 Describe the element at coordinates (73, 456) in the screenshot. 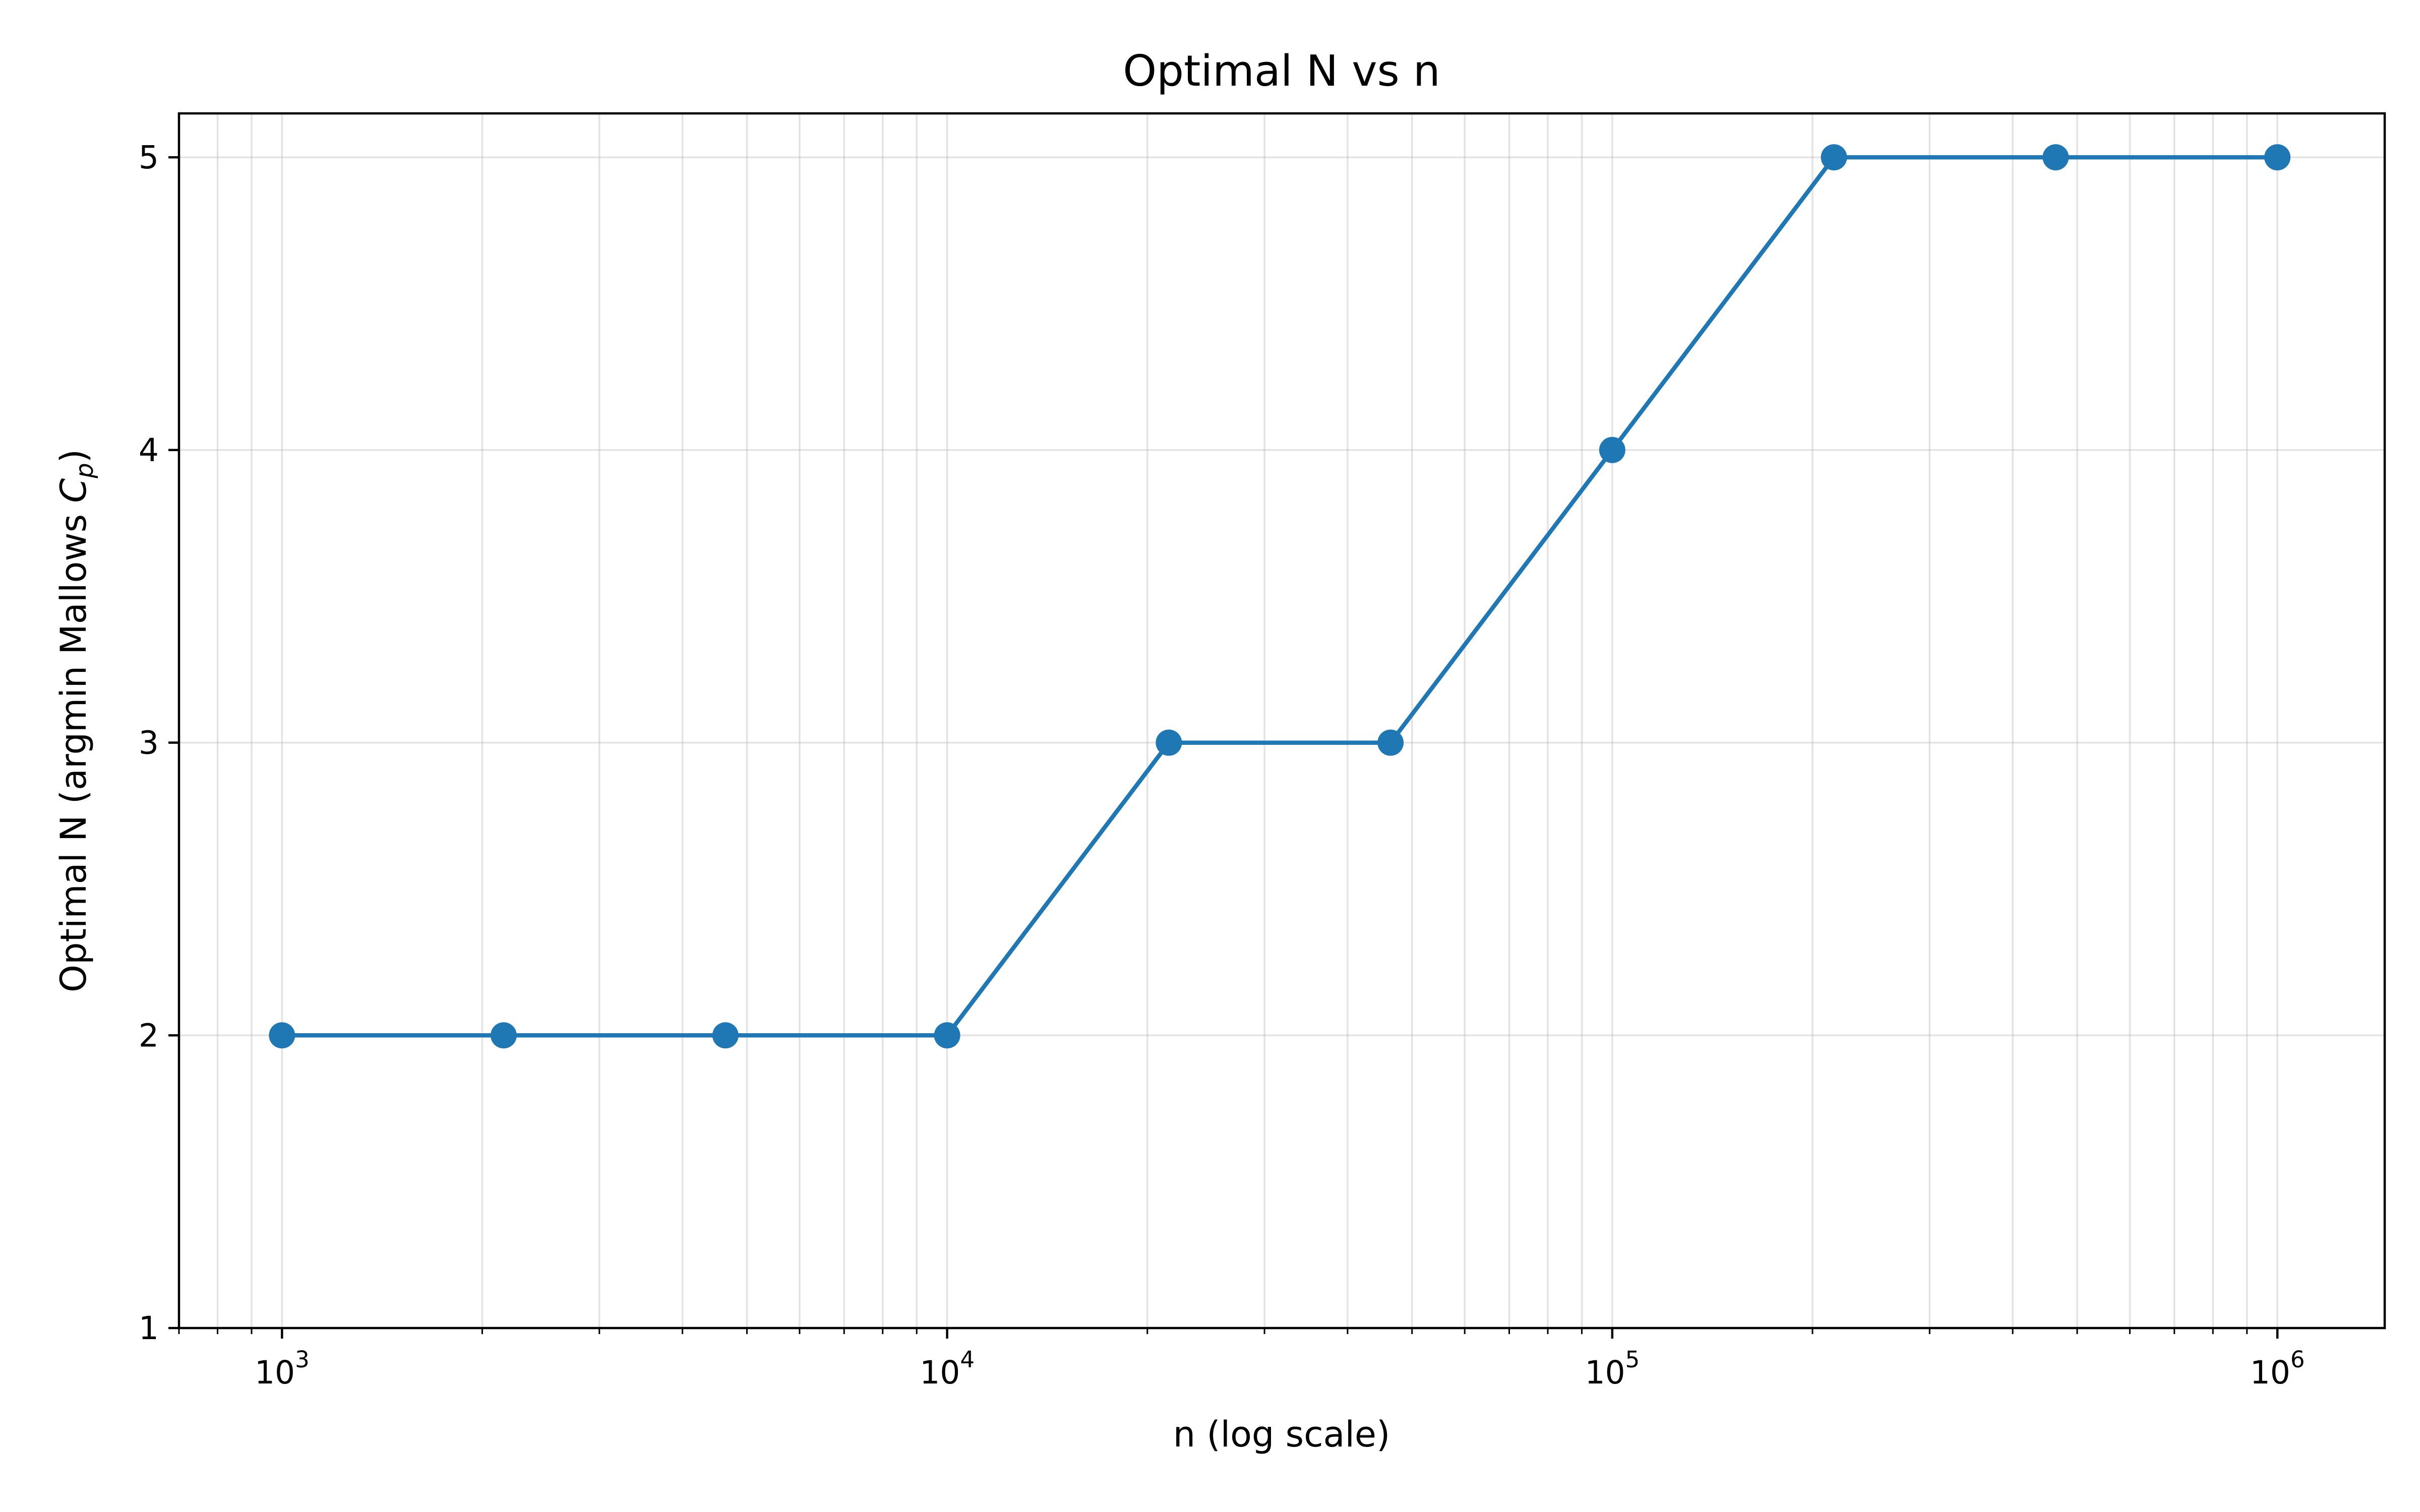

I see `y-axis-label-close: )` at that location.